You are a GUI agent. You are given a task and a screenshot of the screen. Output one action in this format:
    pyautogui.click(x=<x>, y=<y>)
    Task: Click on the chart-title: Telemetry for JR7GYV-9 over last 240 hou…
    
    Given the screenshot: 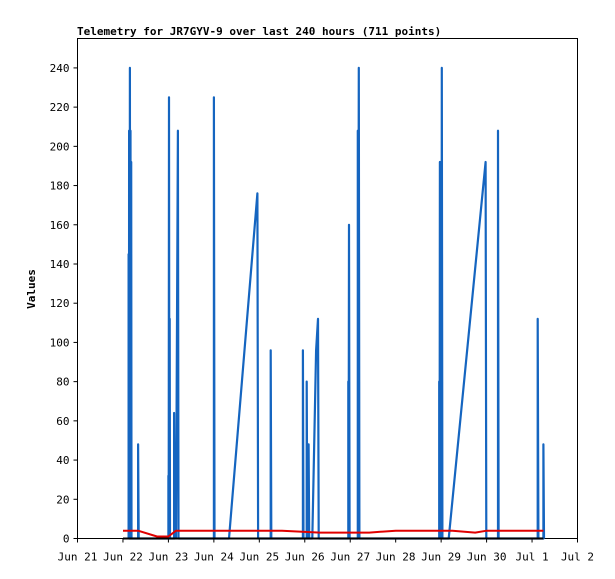 What is the action you would take?
    pyautogui.click(x=259, y=31)
    